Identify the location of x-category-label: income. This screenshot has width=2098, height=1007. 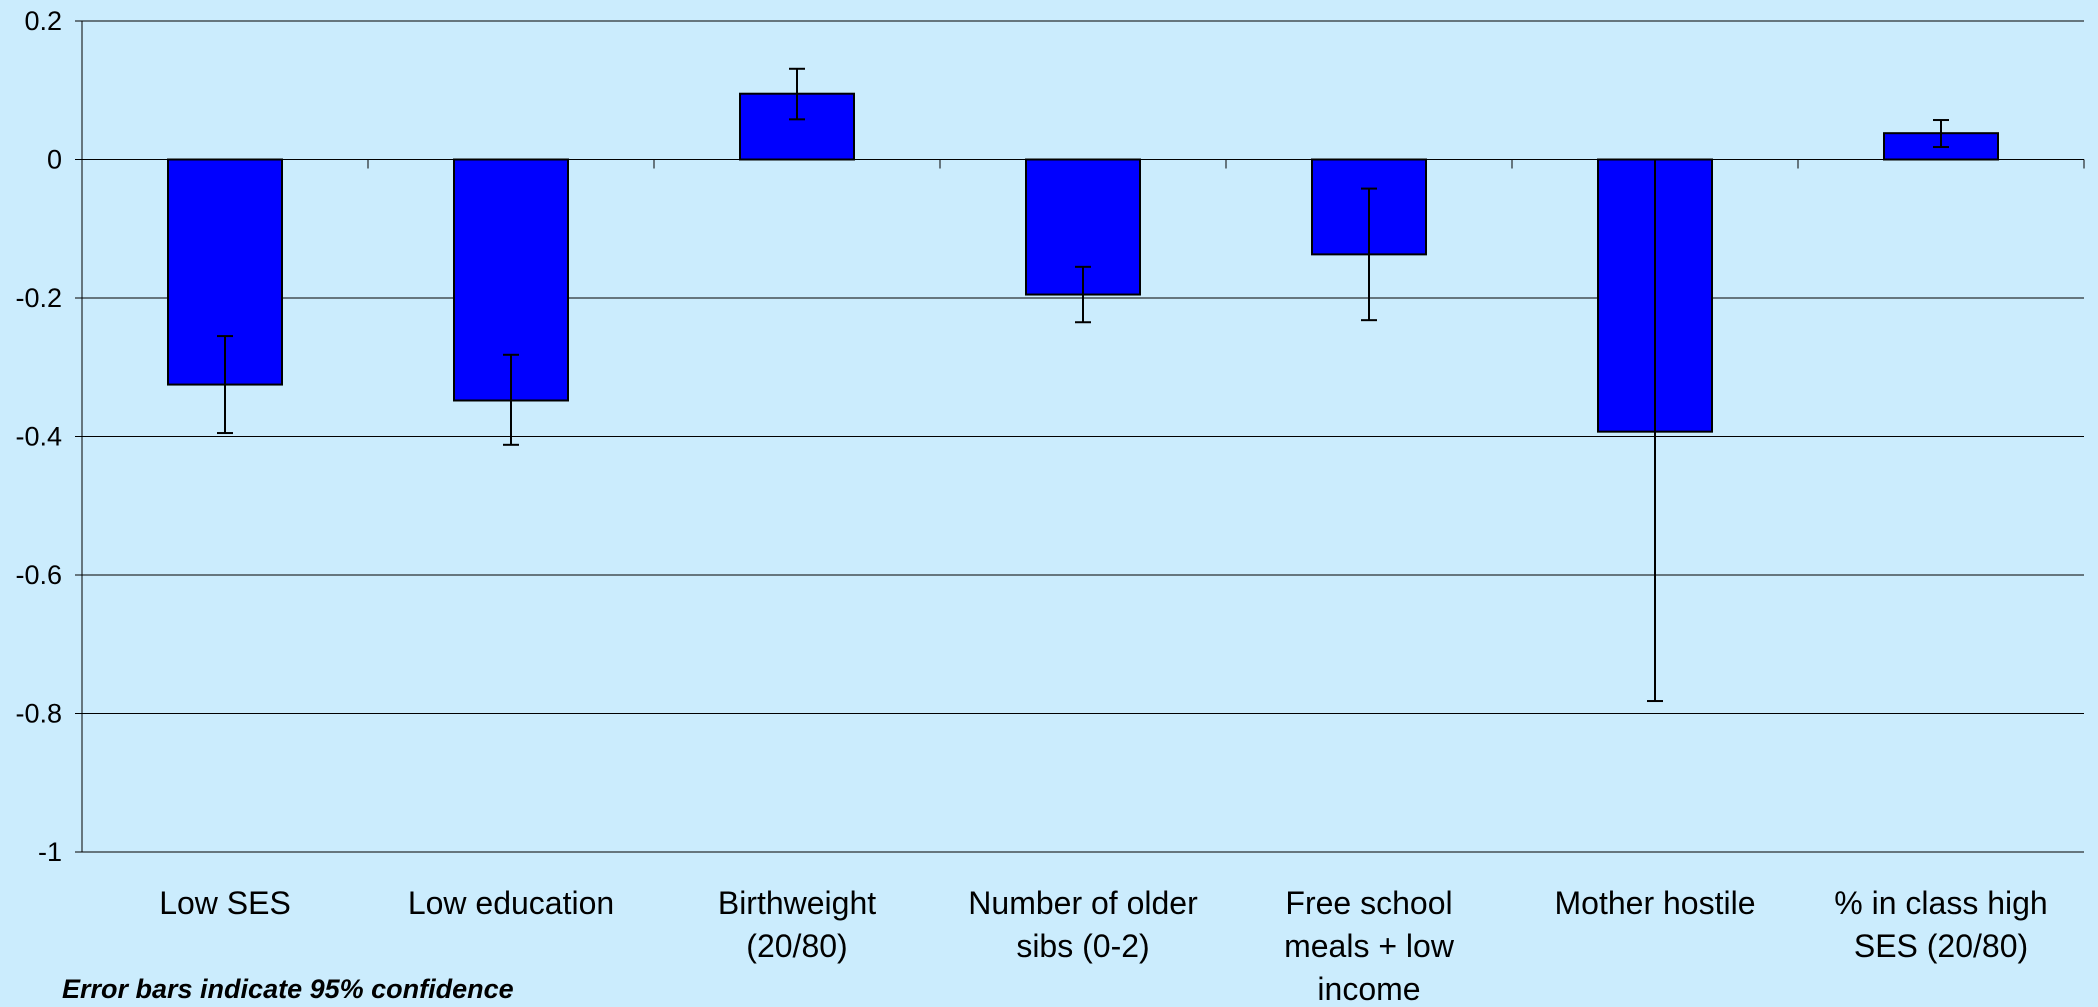
(1368, 989).